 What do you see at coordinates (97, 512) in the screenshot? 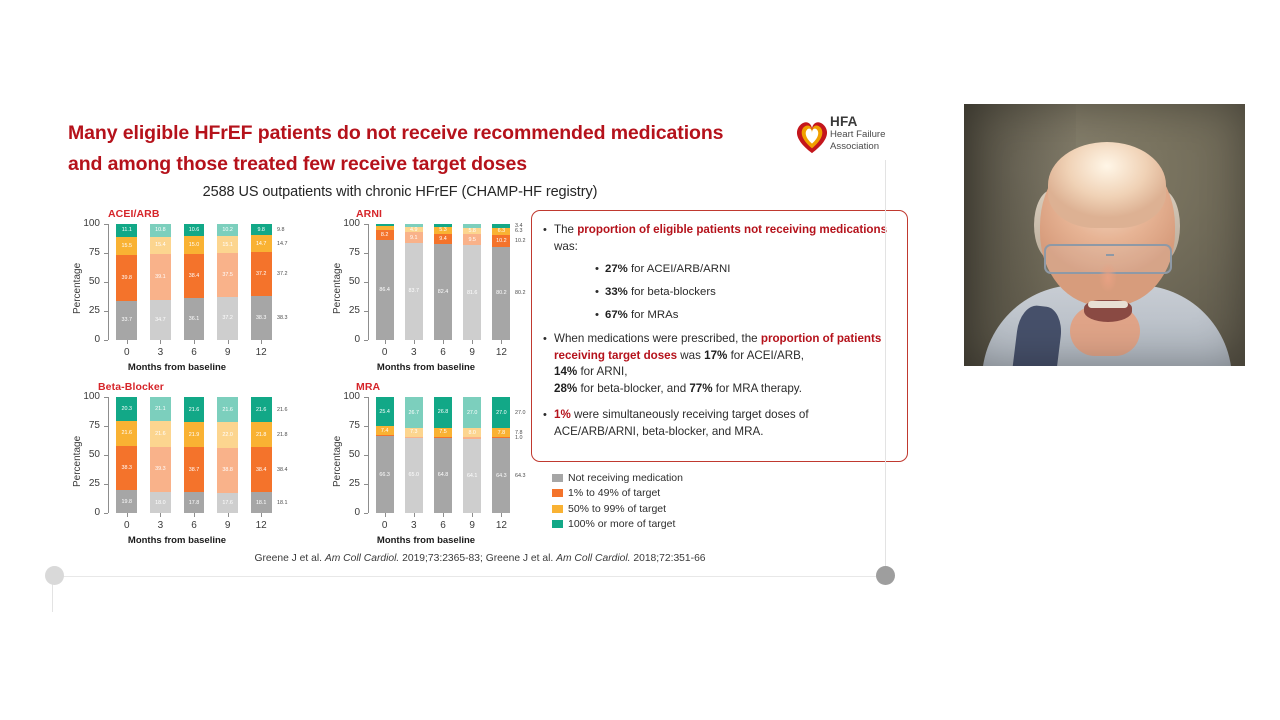
I see `y-tick-beta-blocker-0: 0` at bounding box center [97, 512].